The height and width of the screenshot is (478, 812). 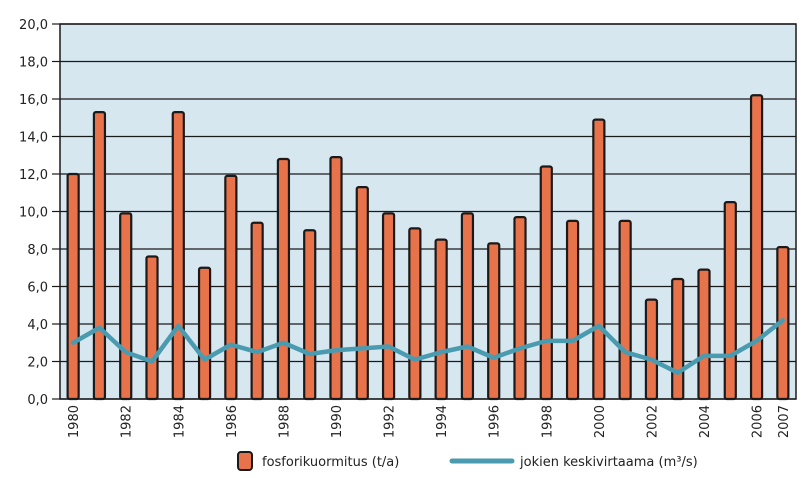 I want to click on x-tick-label: 1998, so click(x=547, y=421).